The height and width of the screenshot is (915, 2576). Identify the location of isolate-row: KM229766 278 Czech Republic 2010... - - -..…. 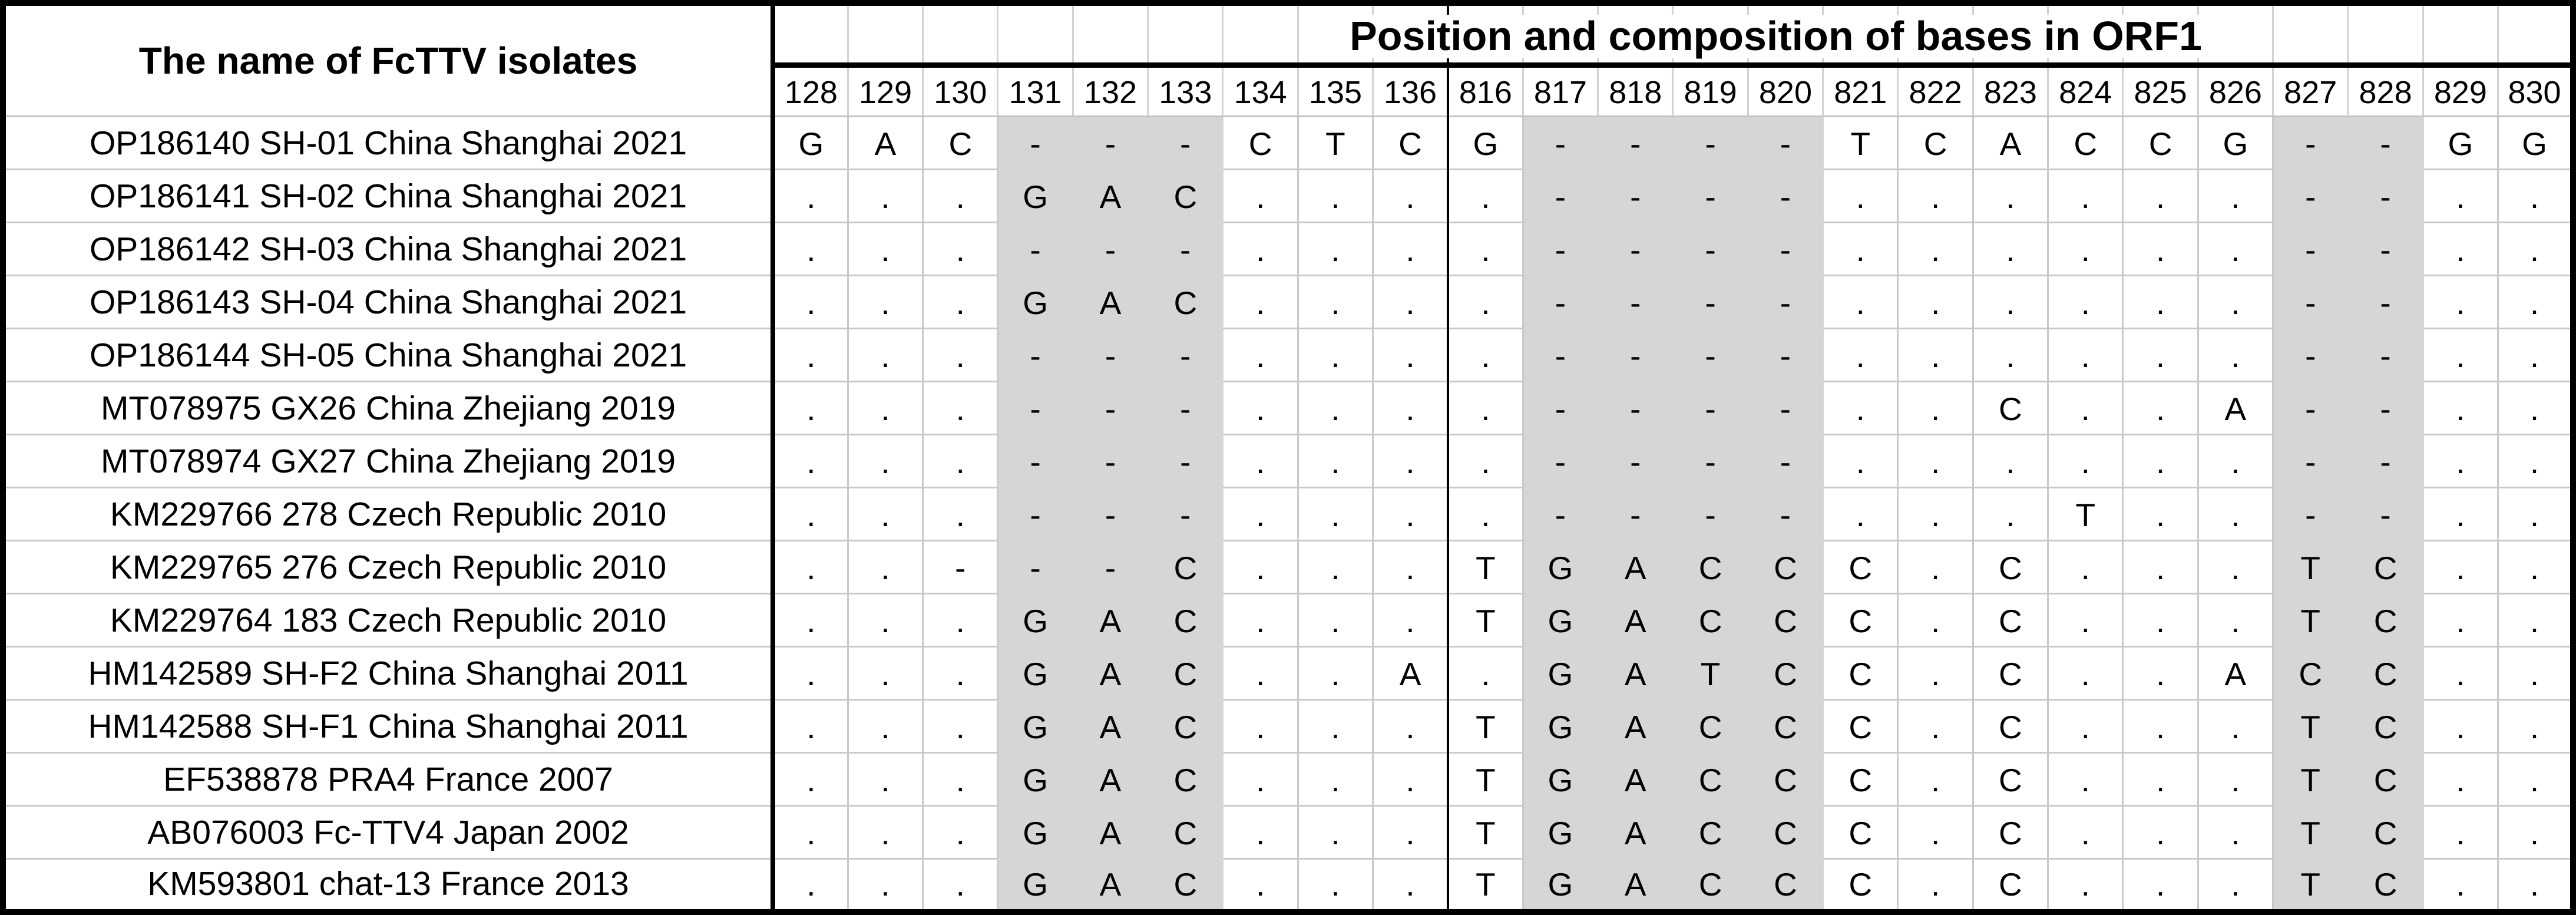
(1288, 514).